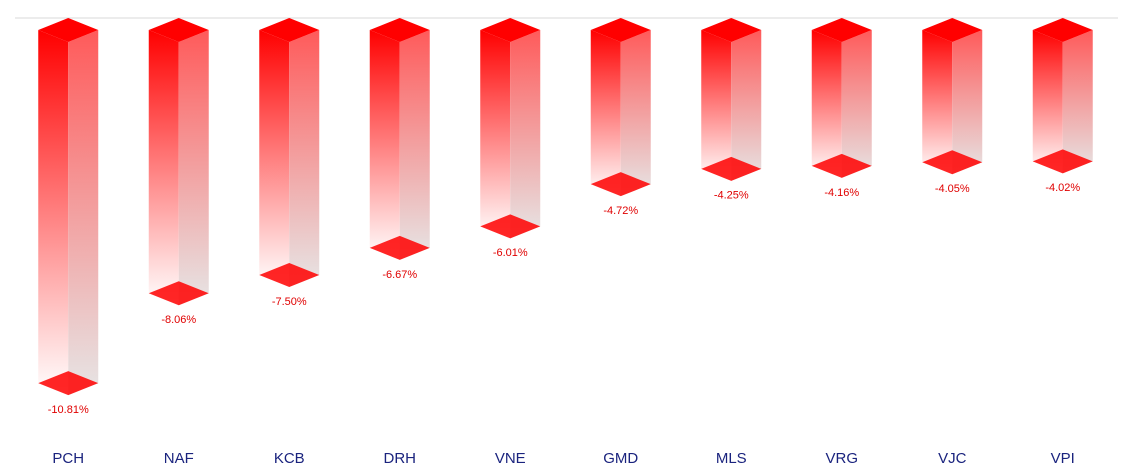 Image resolution: width=1141 pixels, height=471 pixels. I want to click on value-label: -6.67%, so click(399, 275).